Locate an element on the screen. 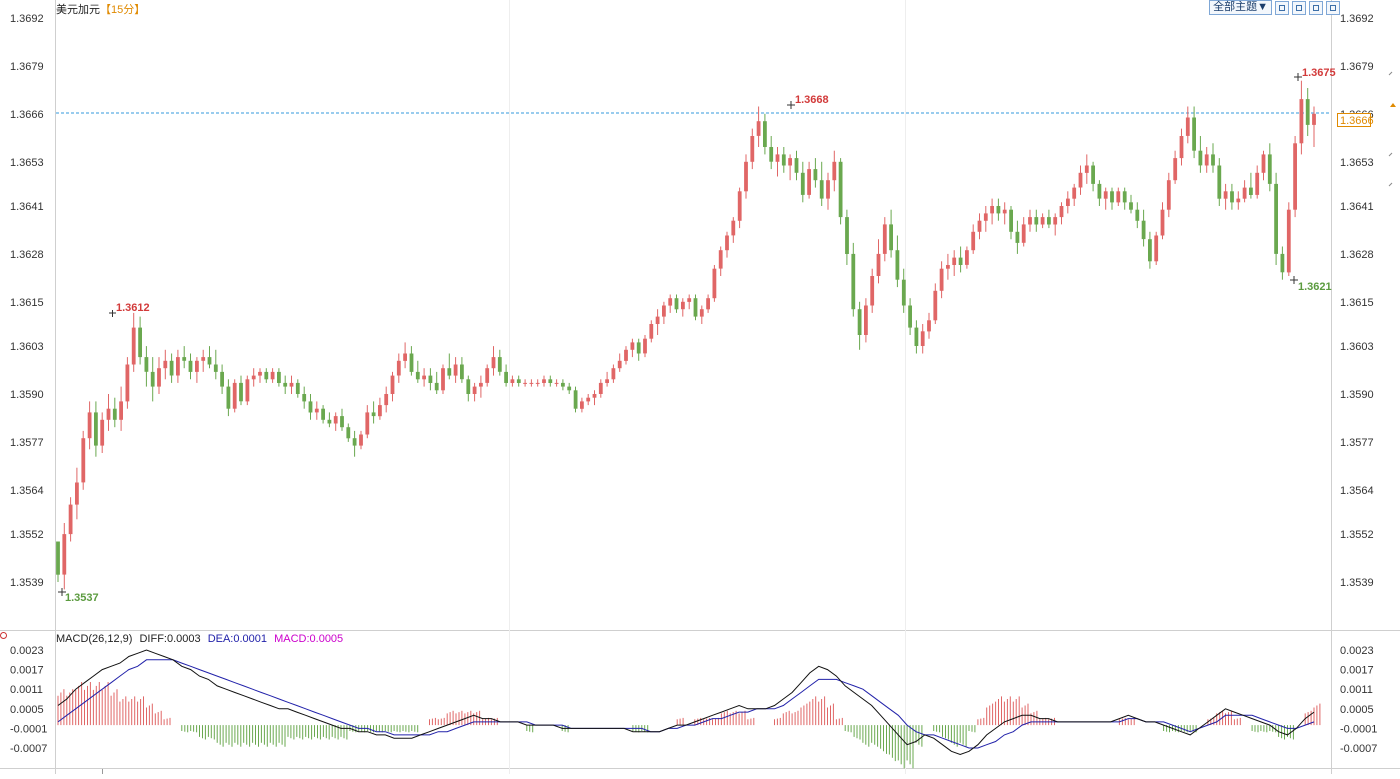  price-tick-label: 1.3666 is located at coordinates (27, 115).